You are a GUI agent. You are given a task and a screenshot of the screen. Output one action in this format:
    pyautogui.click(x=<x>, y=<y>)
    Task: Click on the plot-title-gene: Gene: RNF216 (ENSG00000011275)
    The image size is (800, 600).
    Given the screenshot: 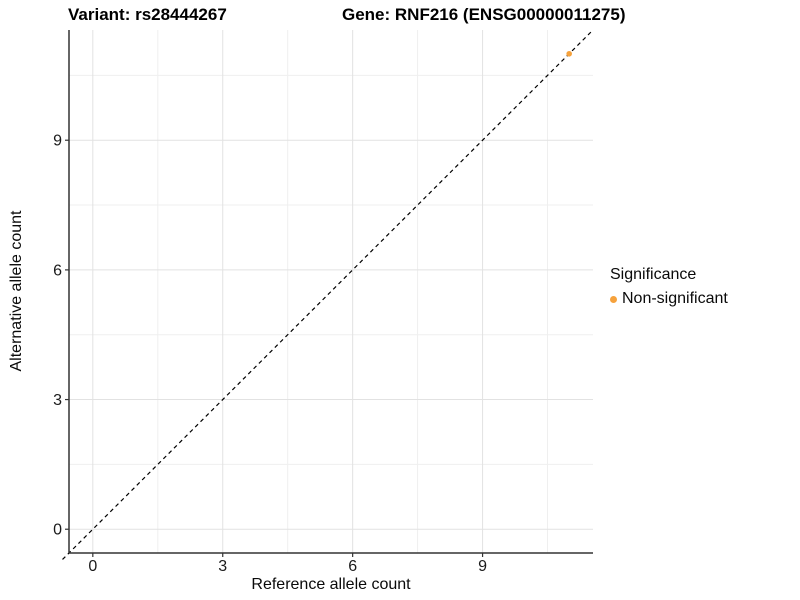 What is the action you would take?
    pyautogui.click(x=484, y=14)
    